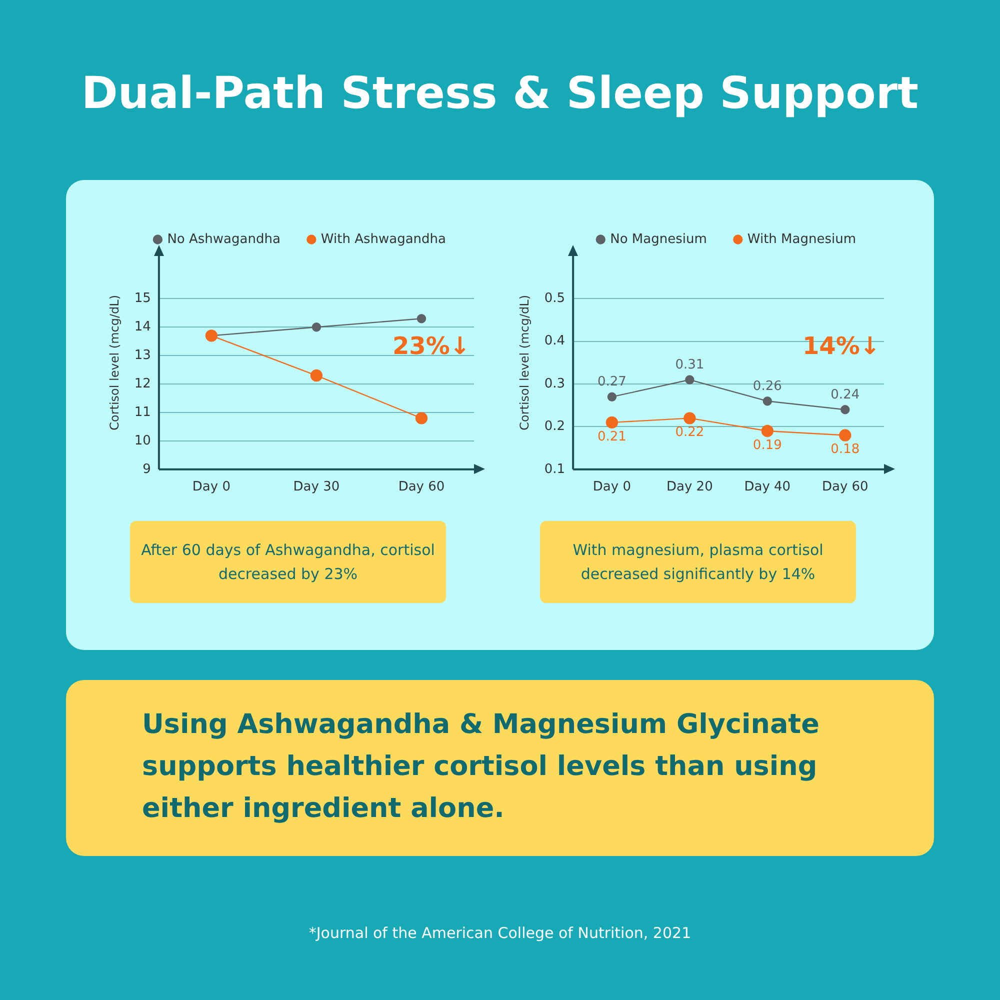 This screenshot has width=1000, height=1000. What do you see at coordinates (500, 933) in the screenshot?
I see `text: *Journal of the American College of Nutrition, 2021` at bounding box center [500, 933].